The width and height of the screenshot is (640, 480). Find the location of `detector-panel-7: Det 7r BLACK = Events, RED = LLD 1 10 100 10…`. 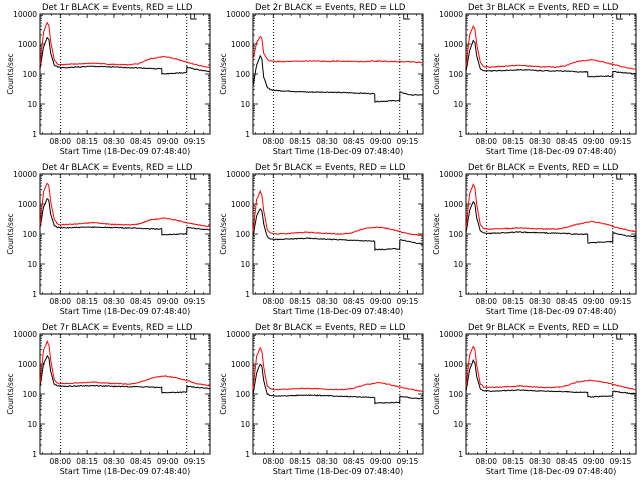

detector-panel-7: Det 7r BLACK = Events, RED = LLD 1 10 100 10… is located at coordinates (108, 399).